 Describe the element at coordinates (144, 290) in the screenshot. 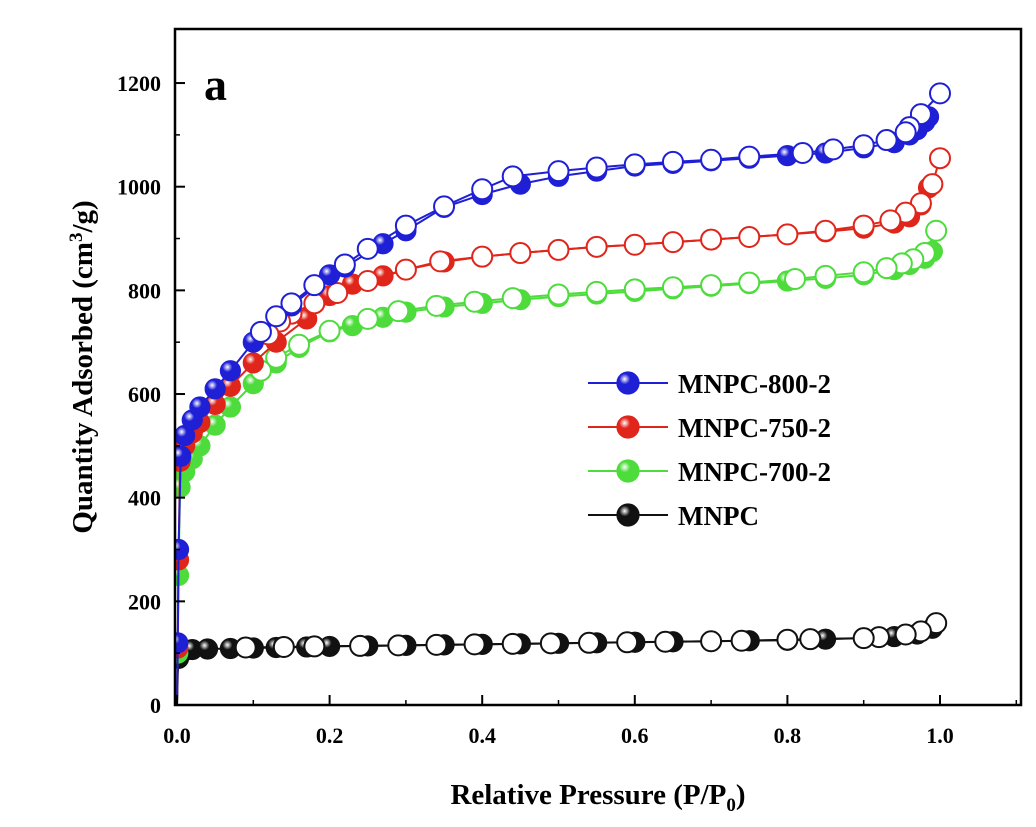

I see `y-tick-label: 800` at that location.